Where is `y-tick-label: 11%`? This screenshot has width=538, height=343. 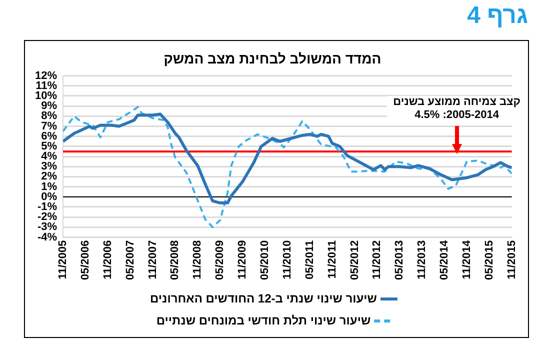
y-tick-label: 11% is located at coordinates (47, 86).